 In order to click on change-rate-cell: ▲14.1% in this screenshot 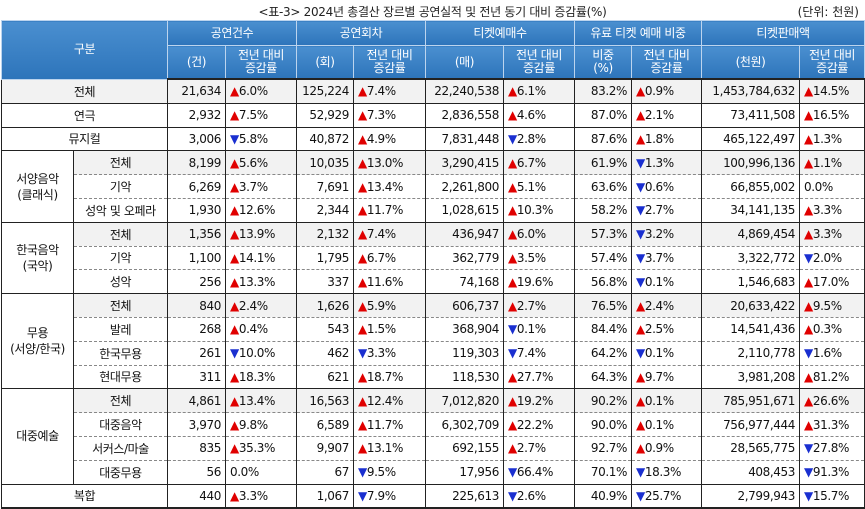, I will do `click(261, 258)`.